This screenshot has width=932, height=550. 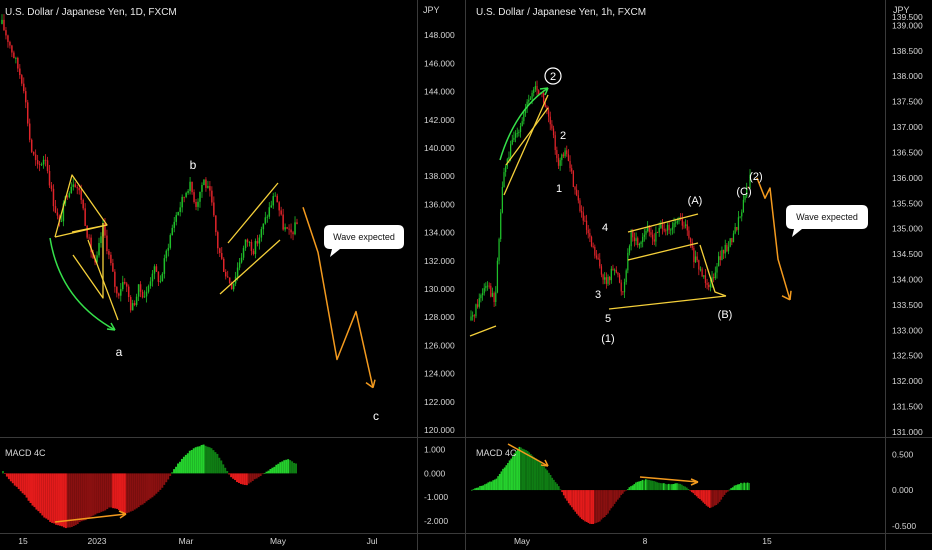 What do you see at coordinates (439, 345) in the screenshot?
I see `daily-y-tick: 126.000` at bounding box center [439, 345].